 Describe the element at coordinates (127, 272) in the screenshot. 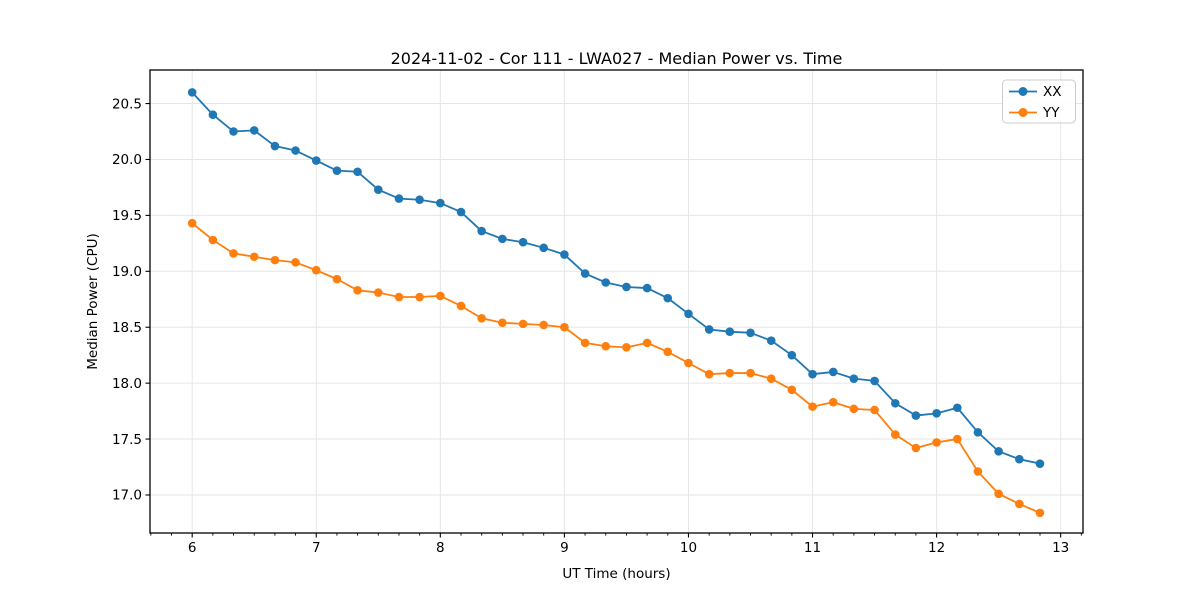

I see `y-tick-label: 19.0` at that location.